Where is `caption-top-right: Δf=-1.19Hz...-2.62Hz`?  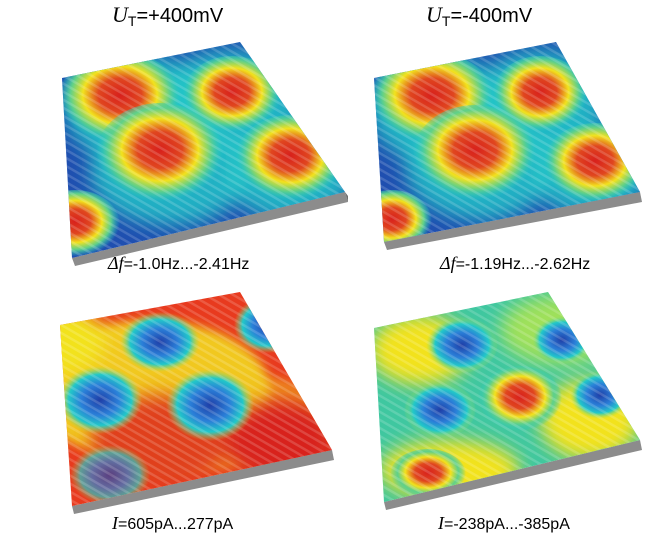
caption-top-right: Δf=-1.19Hz...-2.62Hz is located at coordinates (515, 263).